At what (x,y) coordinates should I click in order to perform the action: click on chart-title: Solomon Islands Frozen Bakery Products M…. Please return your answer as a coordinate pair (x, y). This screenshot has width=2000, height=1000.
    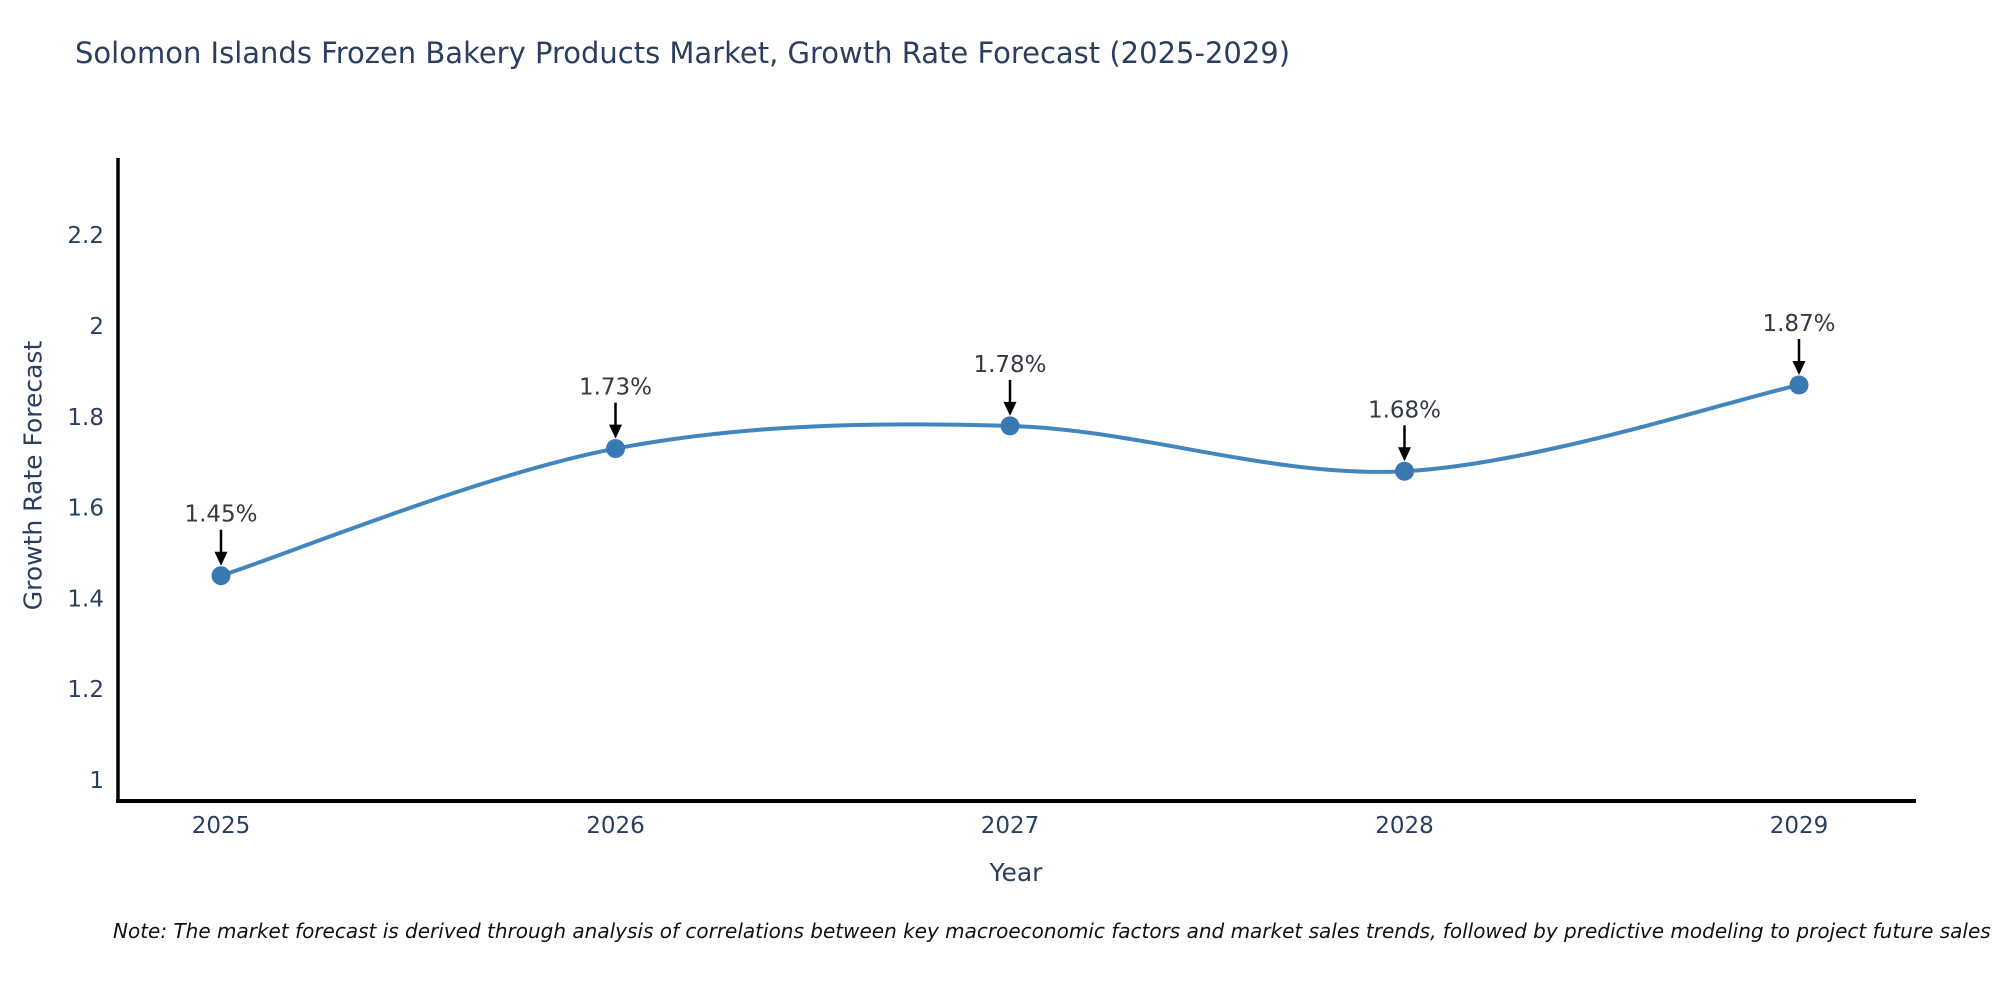
    Looking at the image, I should click on (683, 53).